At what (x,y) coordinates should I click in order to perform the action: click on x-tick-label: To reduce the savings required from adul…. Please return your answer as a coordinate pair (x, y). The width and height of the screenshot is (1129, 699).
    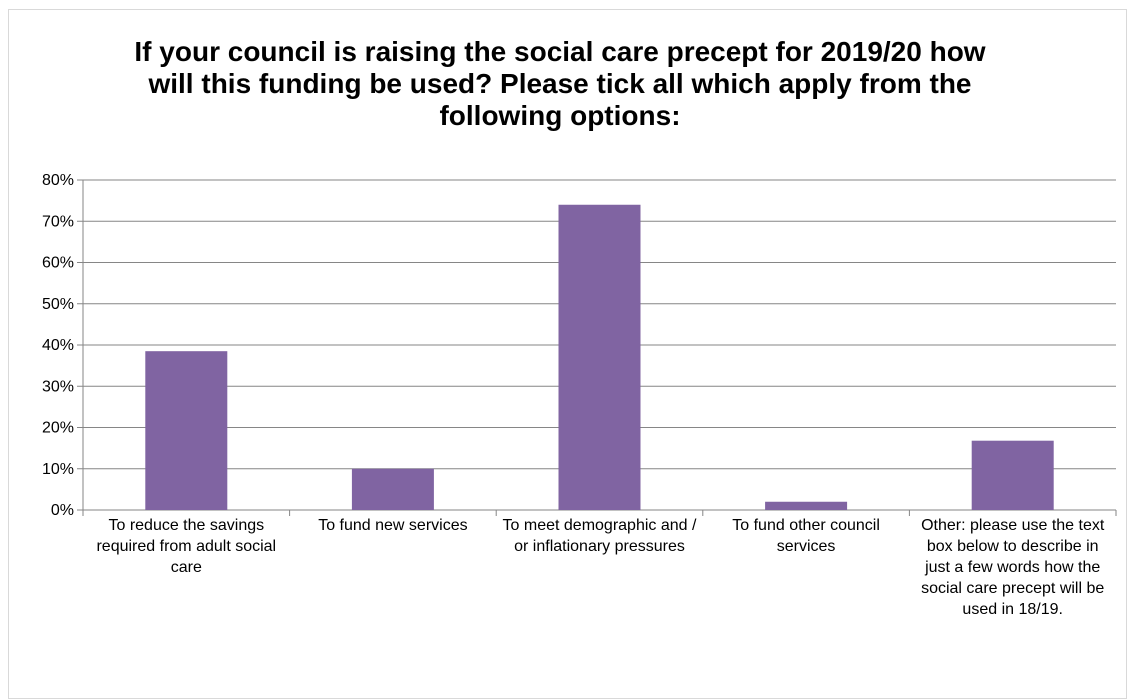
    Looking at the image, I should click on (186, 546).